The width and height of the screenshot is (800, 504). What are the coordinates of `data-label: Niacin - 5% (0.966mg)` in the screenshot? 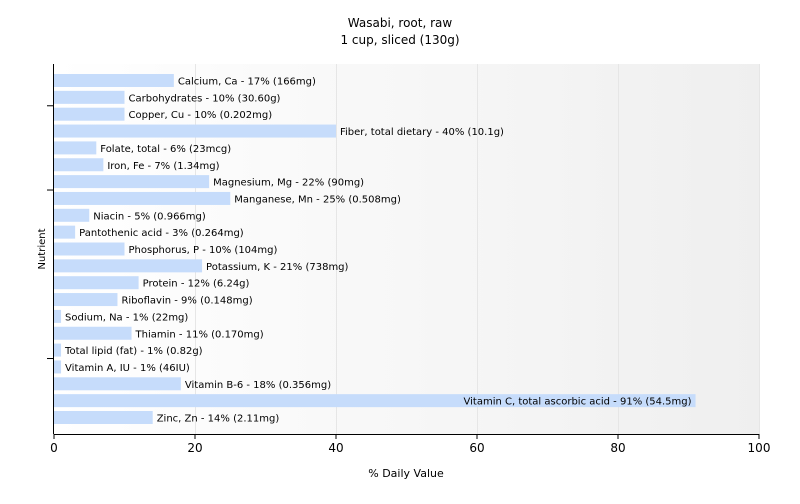 It's located at (149, 216).